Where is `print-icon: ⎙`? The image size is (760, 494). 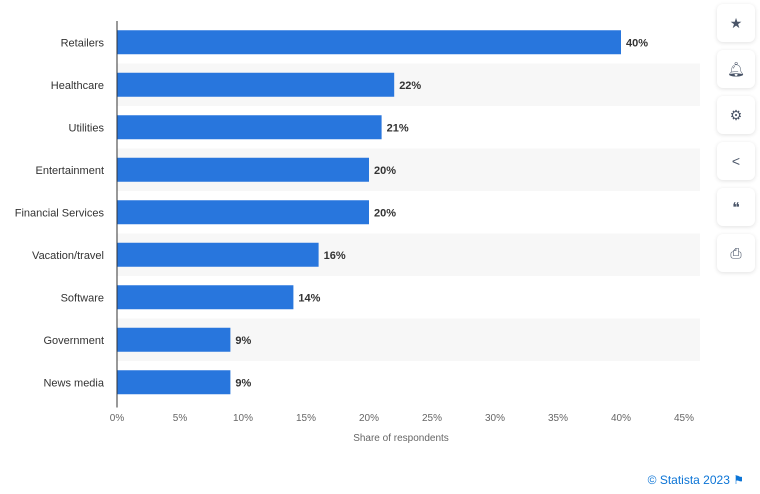 print-icon: ⎙ is located at coordinates (736, 252).